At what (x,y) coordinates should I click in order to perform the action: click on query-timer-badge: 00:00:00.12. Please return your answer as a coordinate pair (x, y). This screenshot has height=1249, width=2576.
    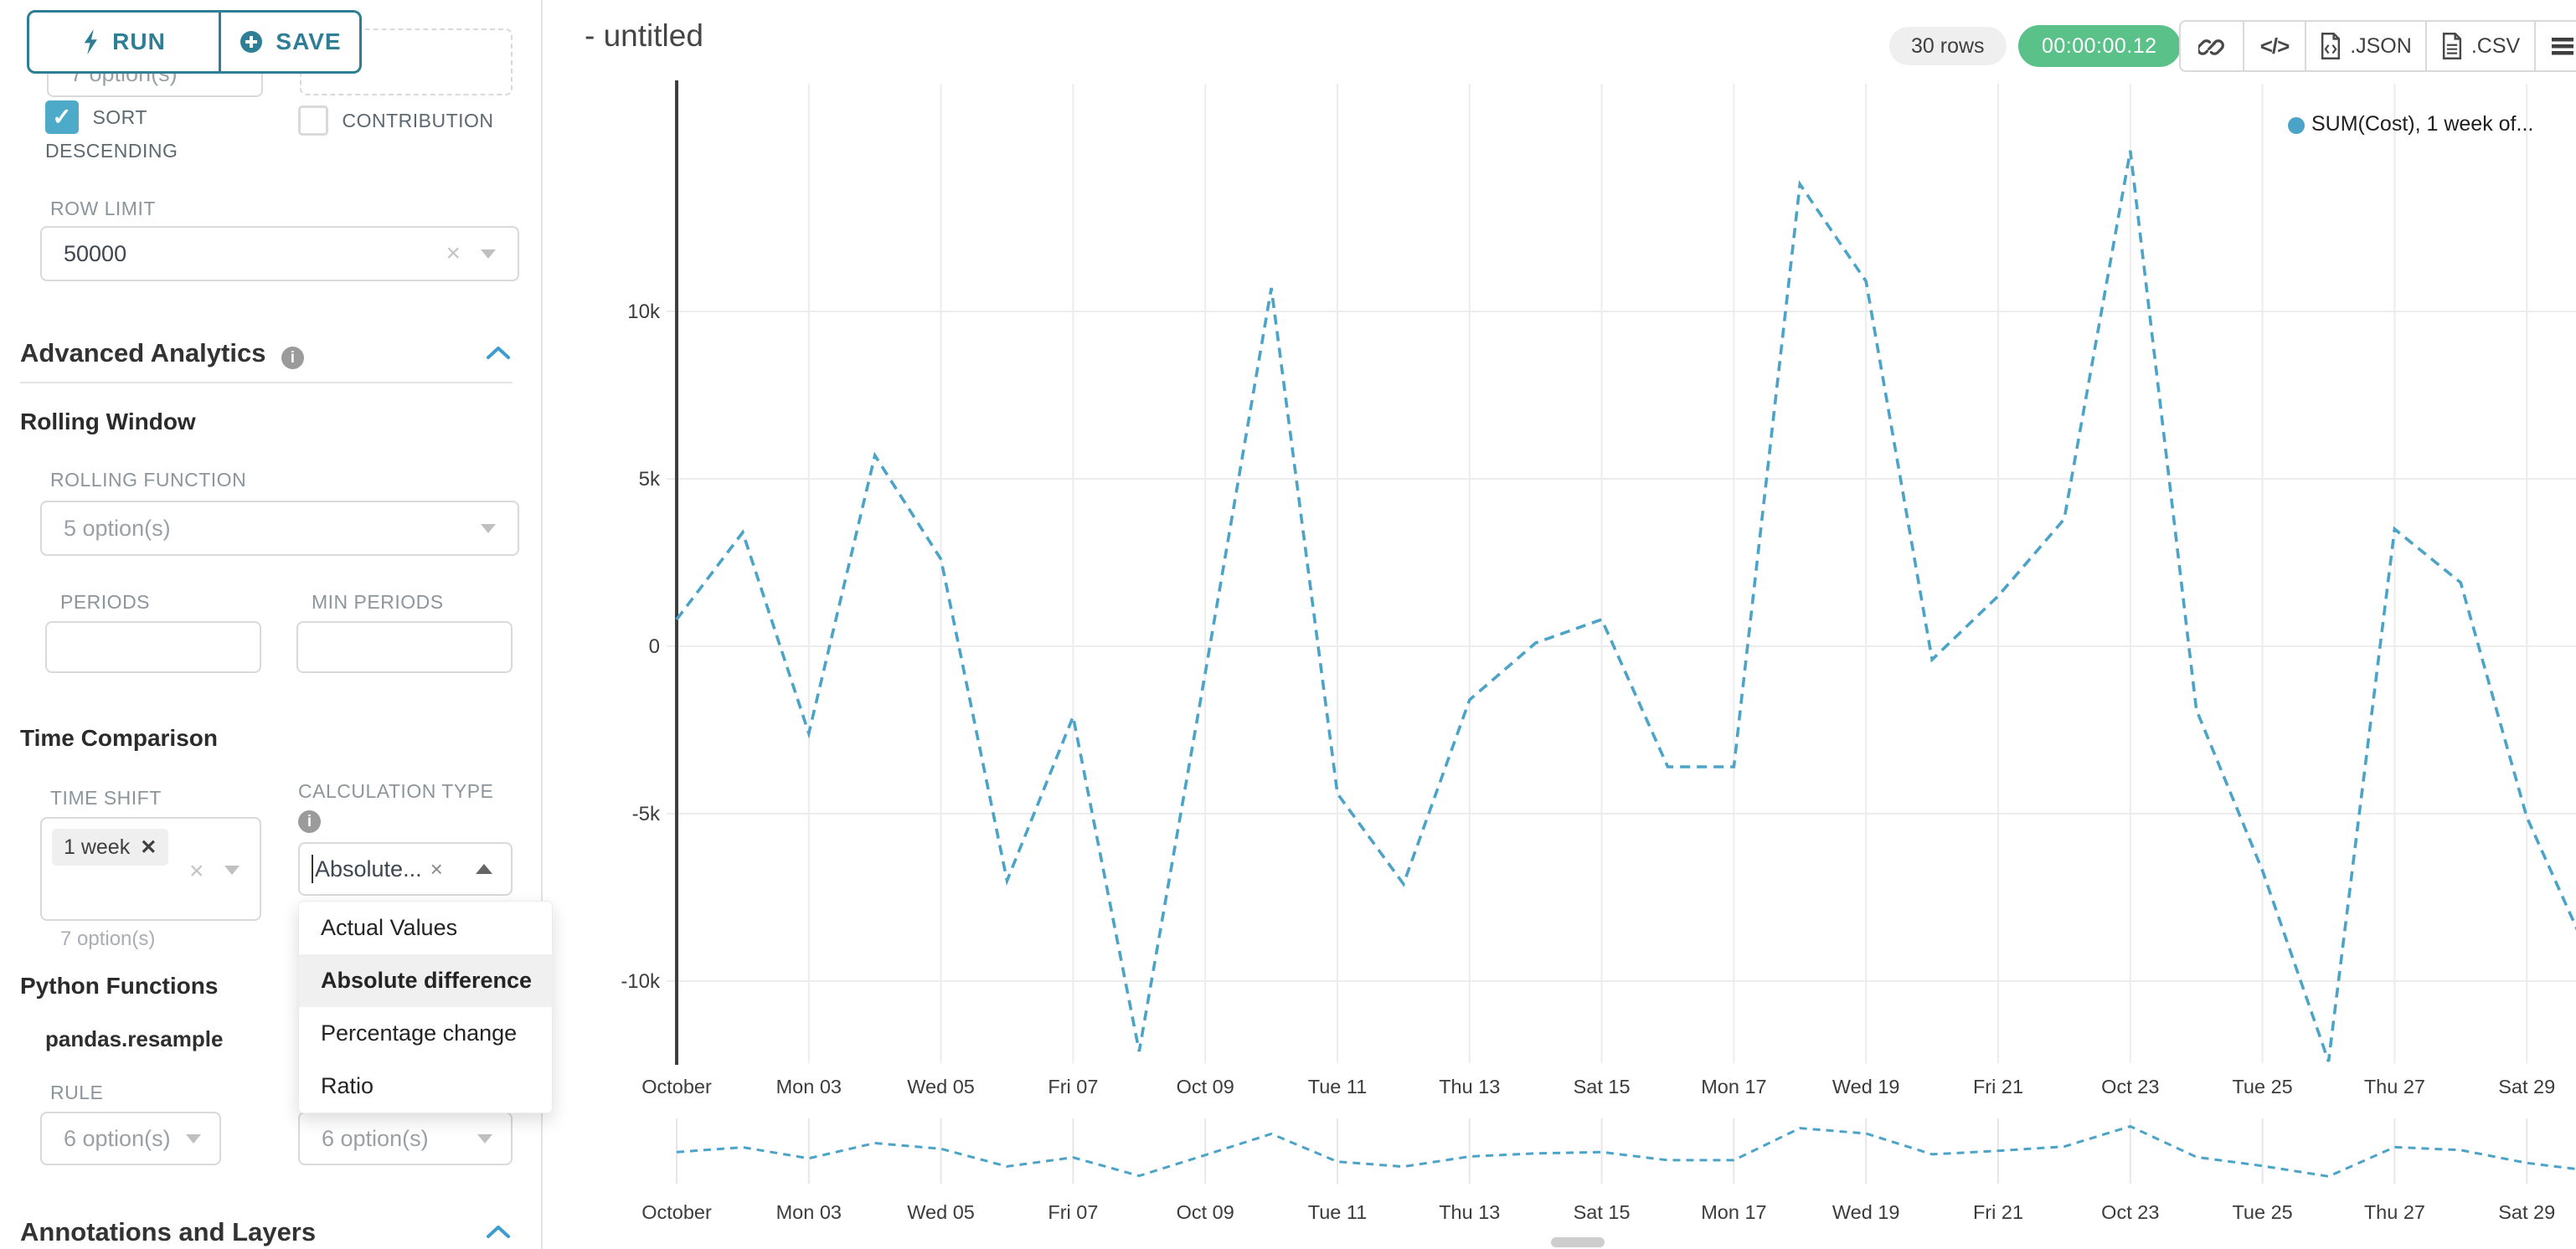
    Looking at the image, I should click on (2099, 46).